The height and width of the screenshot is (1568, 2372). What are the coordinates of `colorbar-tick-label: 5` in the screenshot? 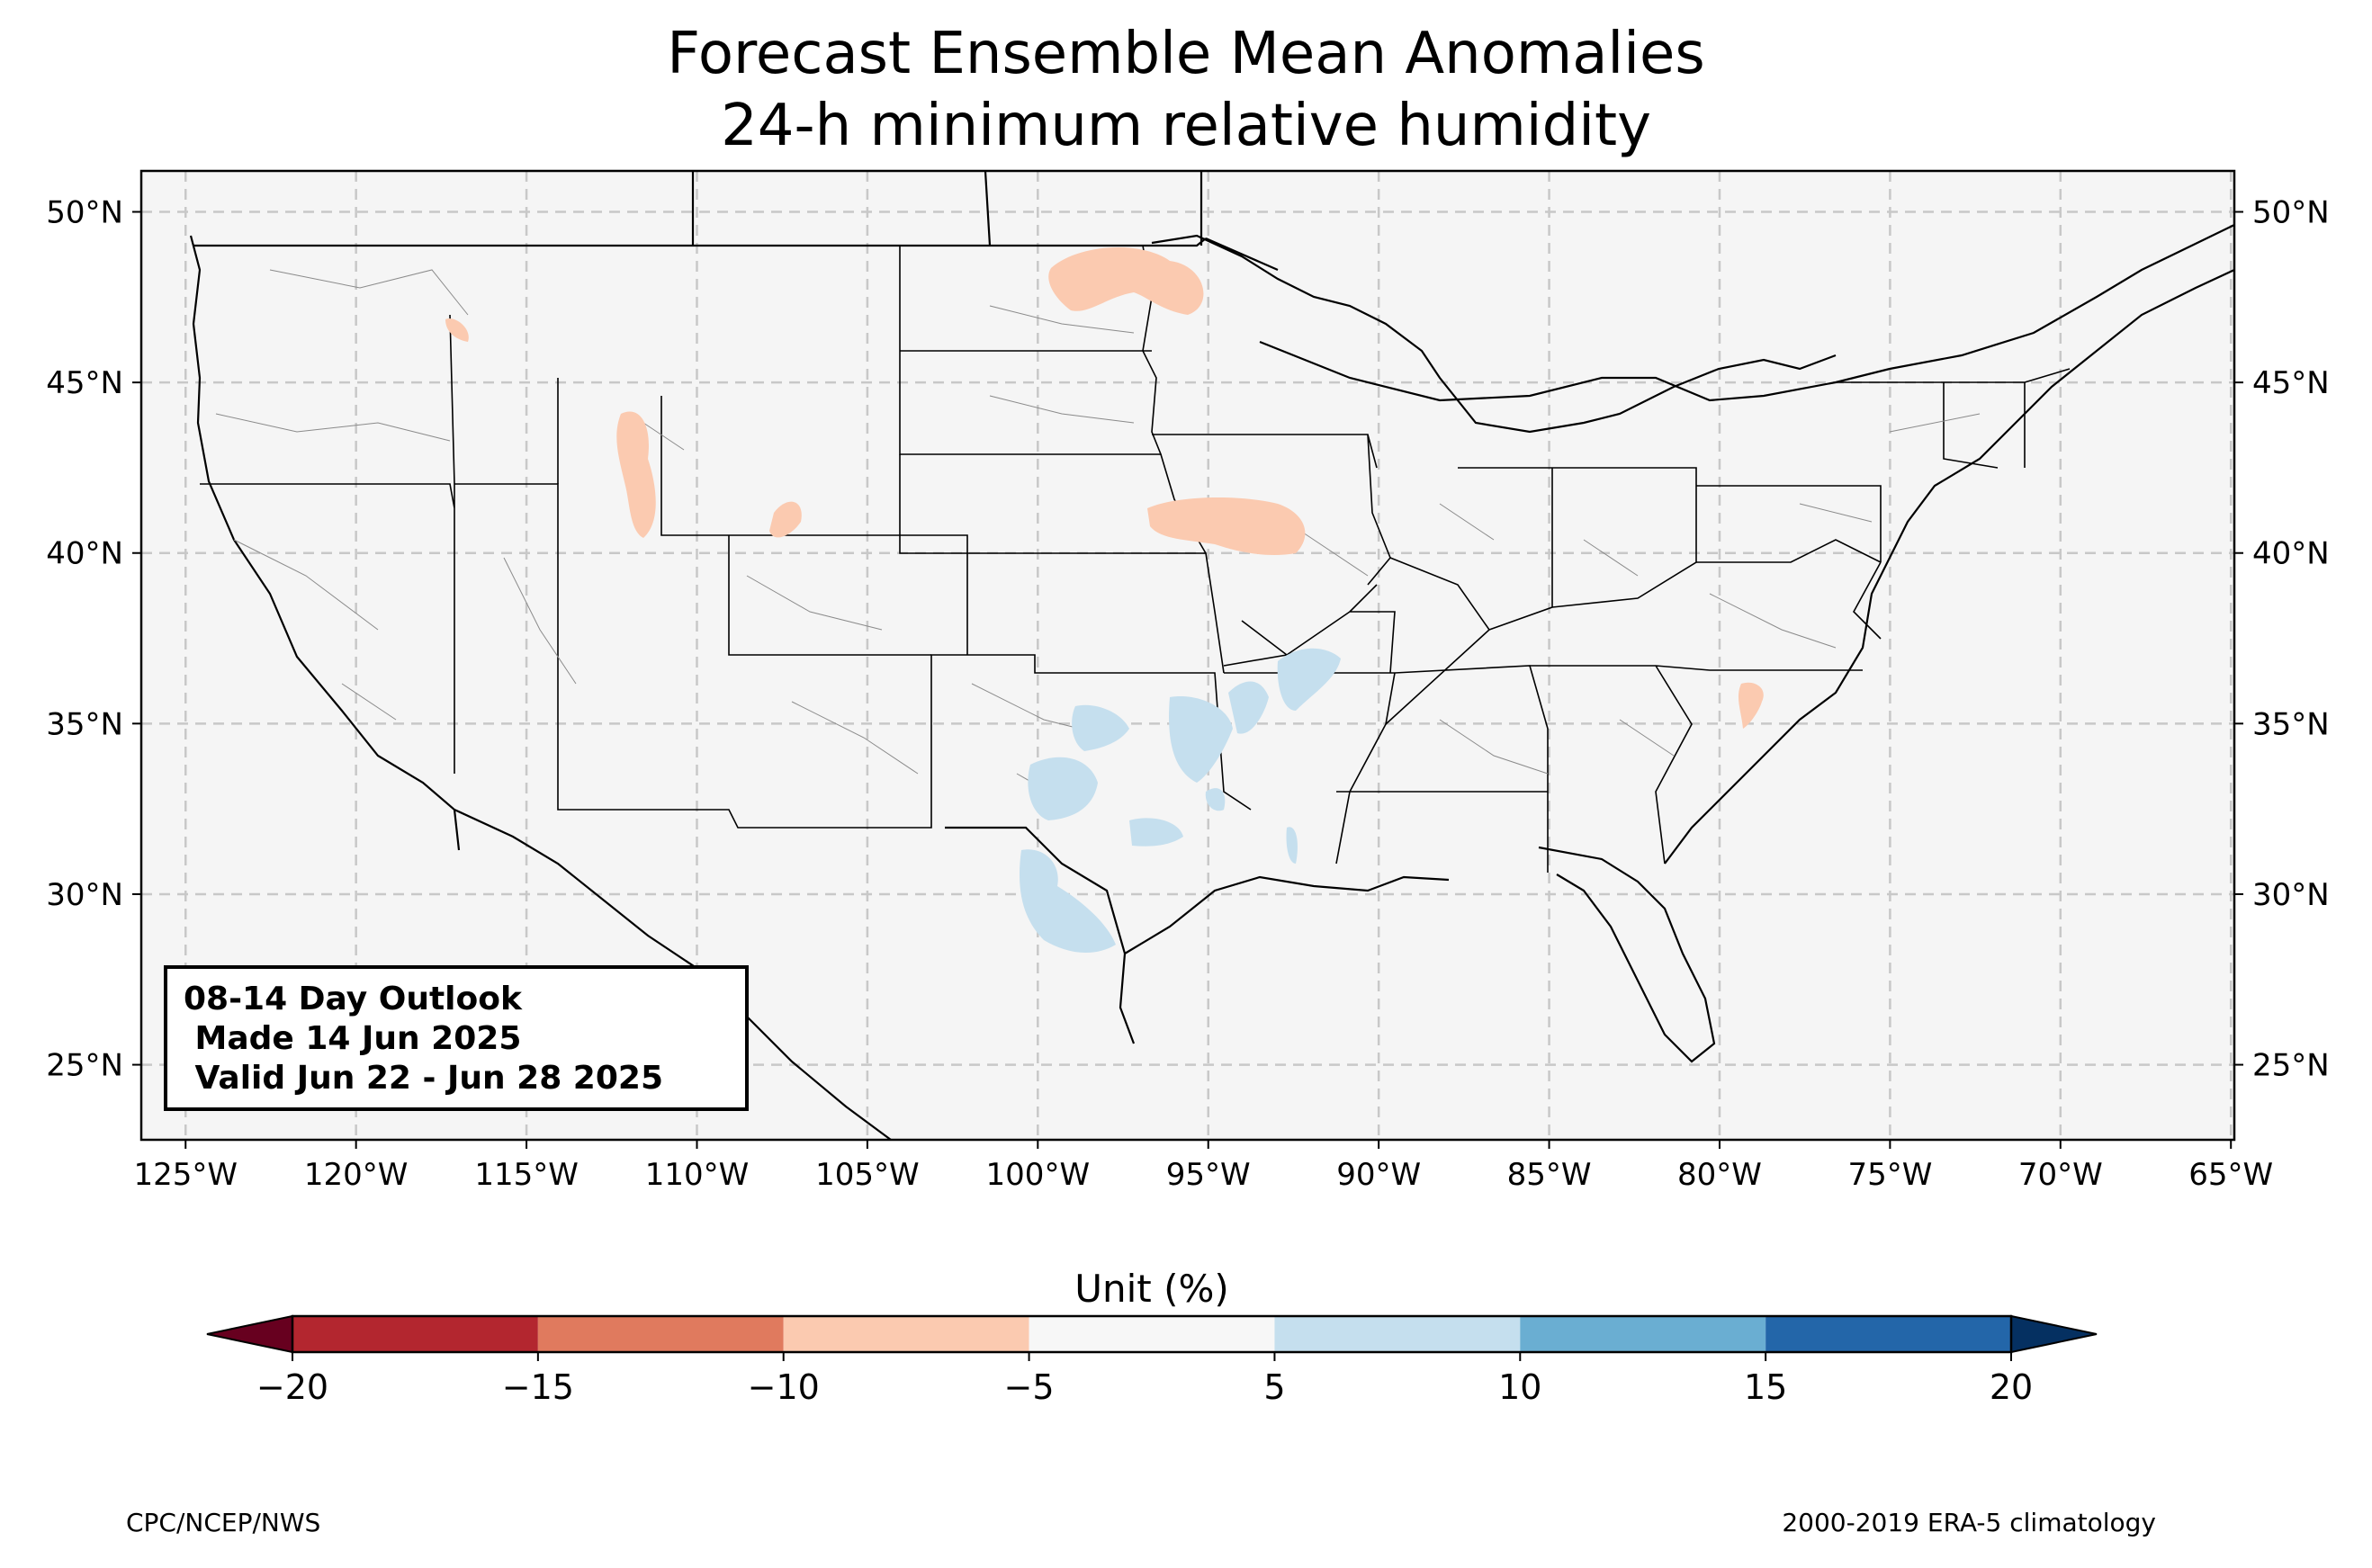 It's located at (1274, 1387).